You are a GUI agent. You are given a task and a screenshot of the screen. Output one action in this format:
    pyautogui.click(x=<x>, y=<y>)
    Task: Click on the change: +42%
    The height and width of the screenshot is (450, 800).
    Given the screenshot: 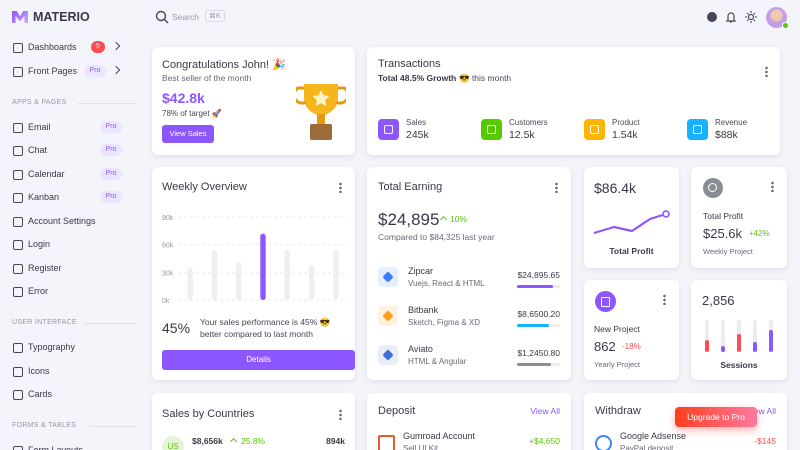 What is the action you would take?
    pyautogui.click(x=759, y=233)
    